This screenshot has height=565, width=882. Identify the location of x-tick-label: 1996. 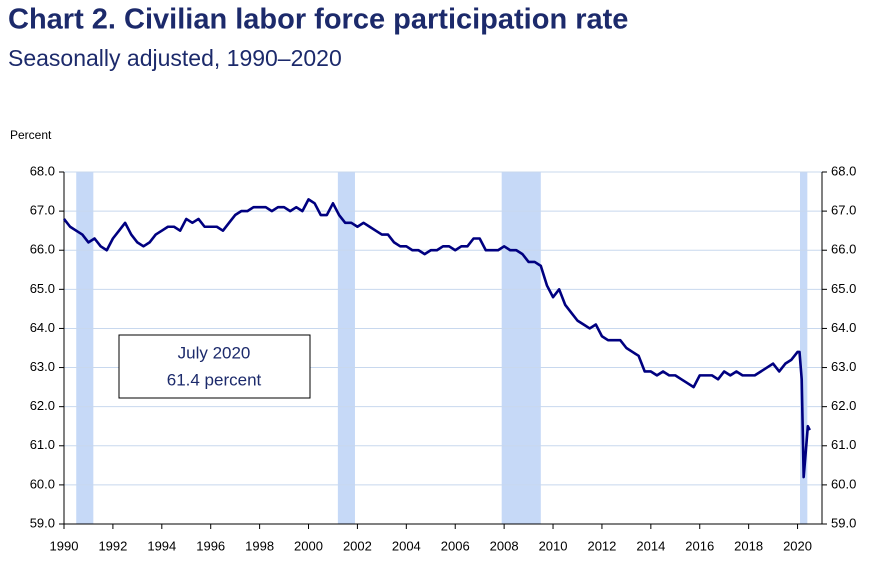
(210, 545).